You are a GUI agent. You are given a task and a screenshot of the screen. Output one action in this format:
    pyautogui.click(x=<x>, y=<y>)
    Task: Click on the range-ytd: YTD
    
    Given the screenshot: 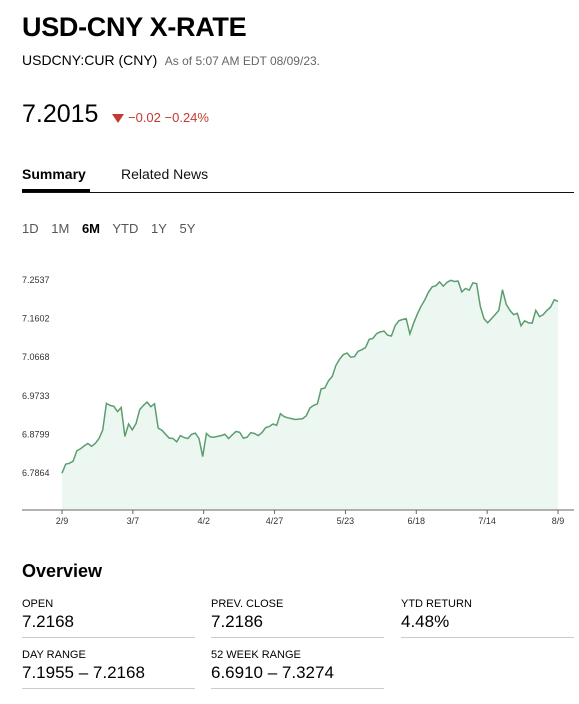 What is the action you would take?
    pyautogui.click(x=125, y=228)
    